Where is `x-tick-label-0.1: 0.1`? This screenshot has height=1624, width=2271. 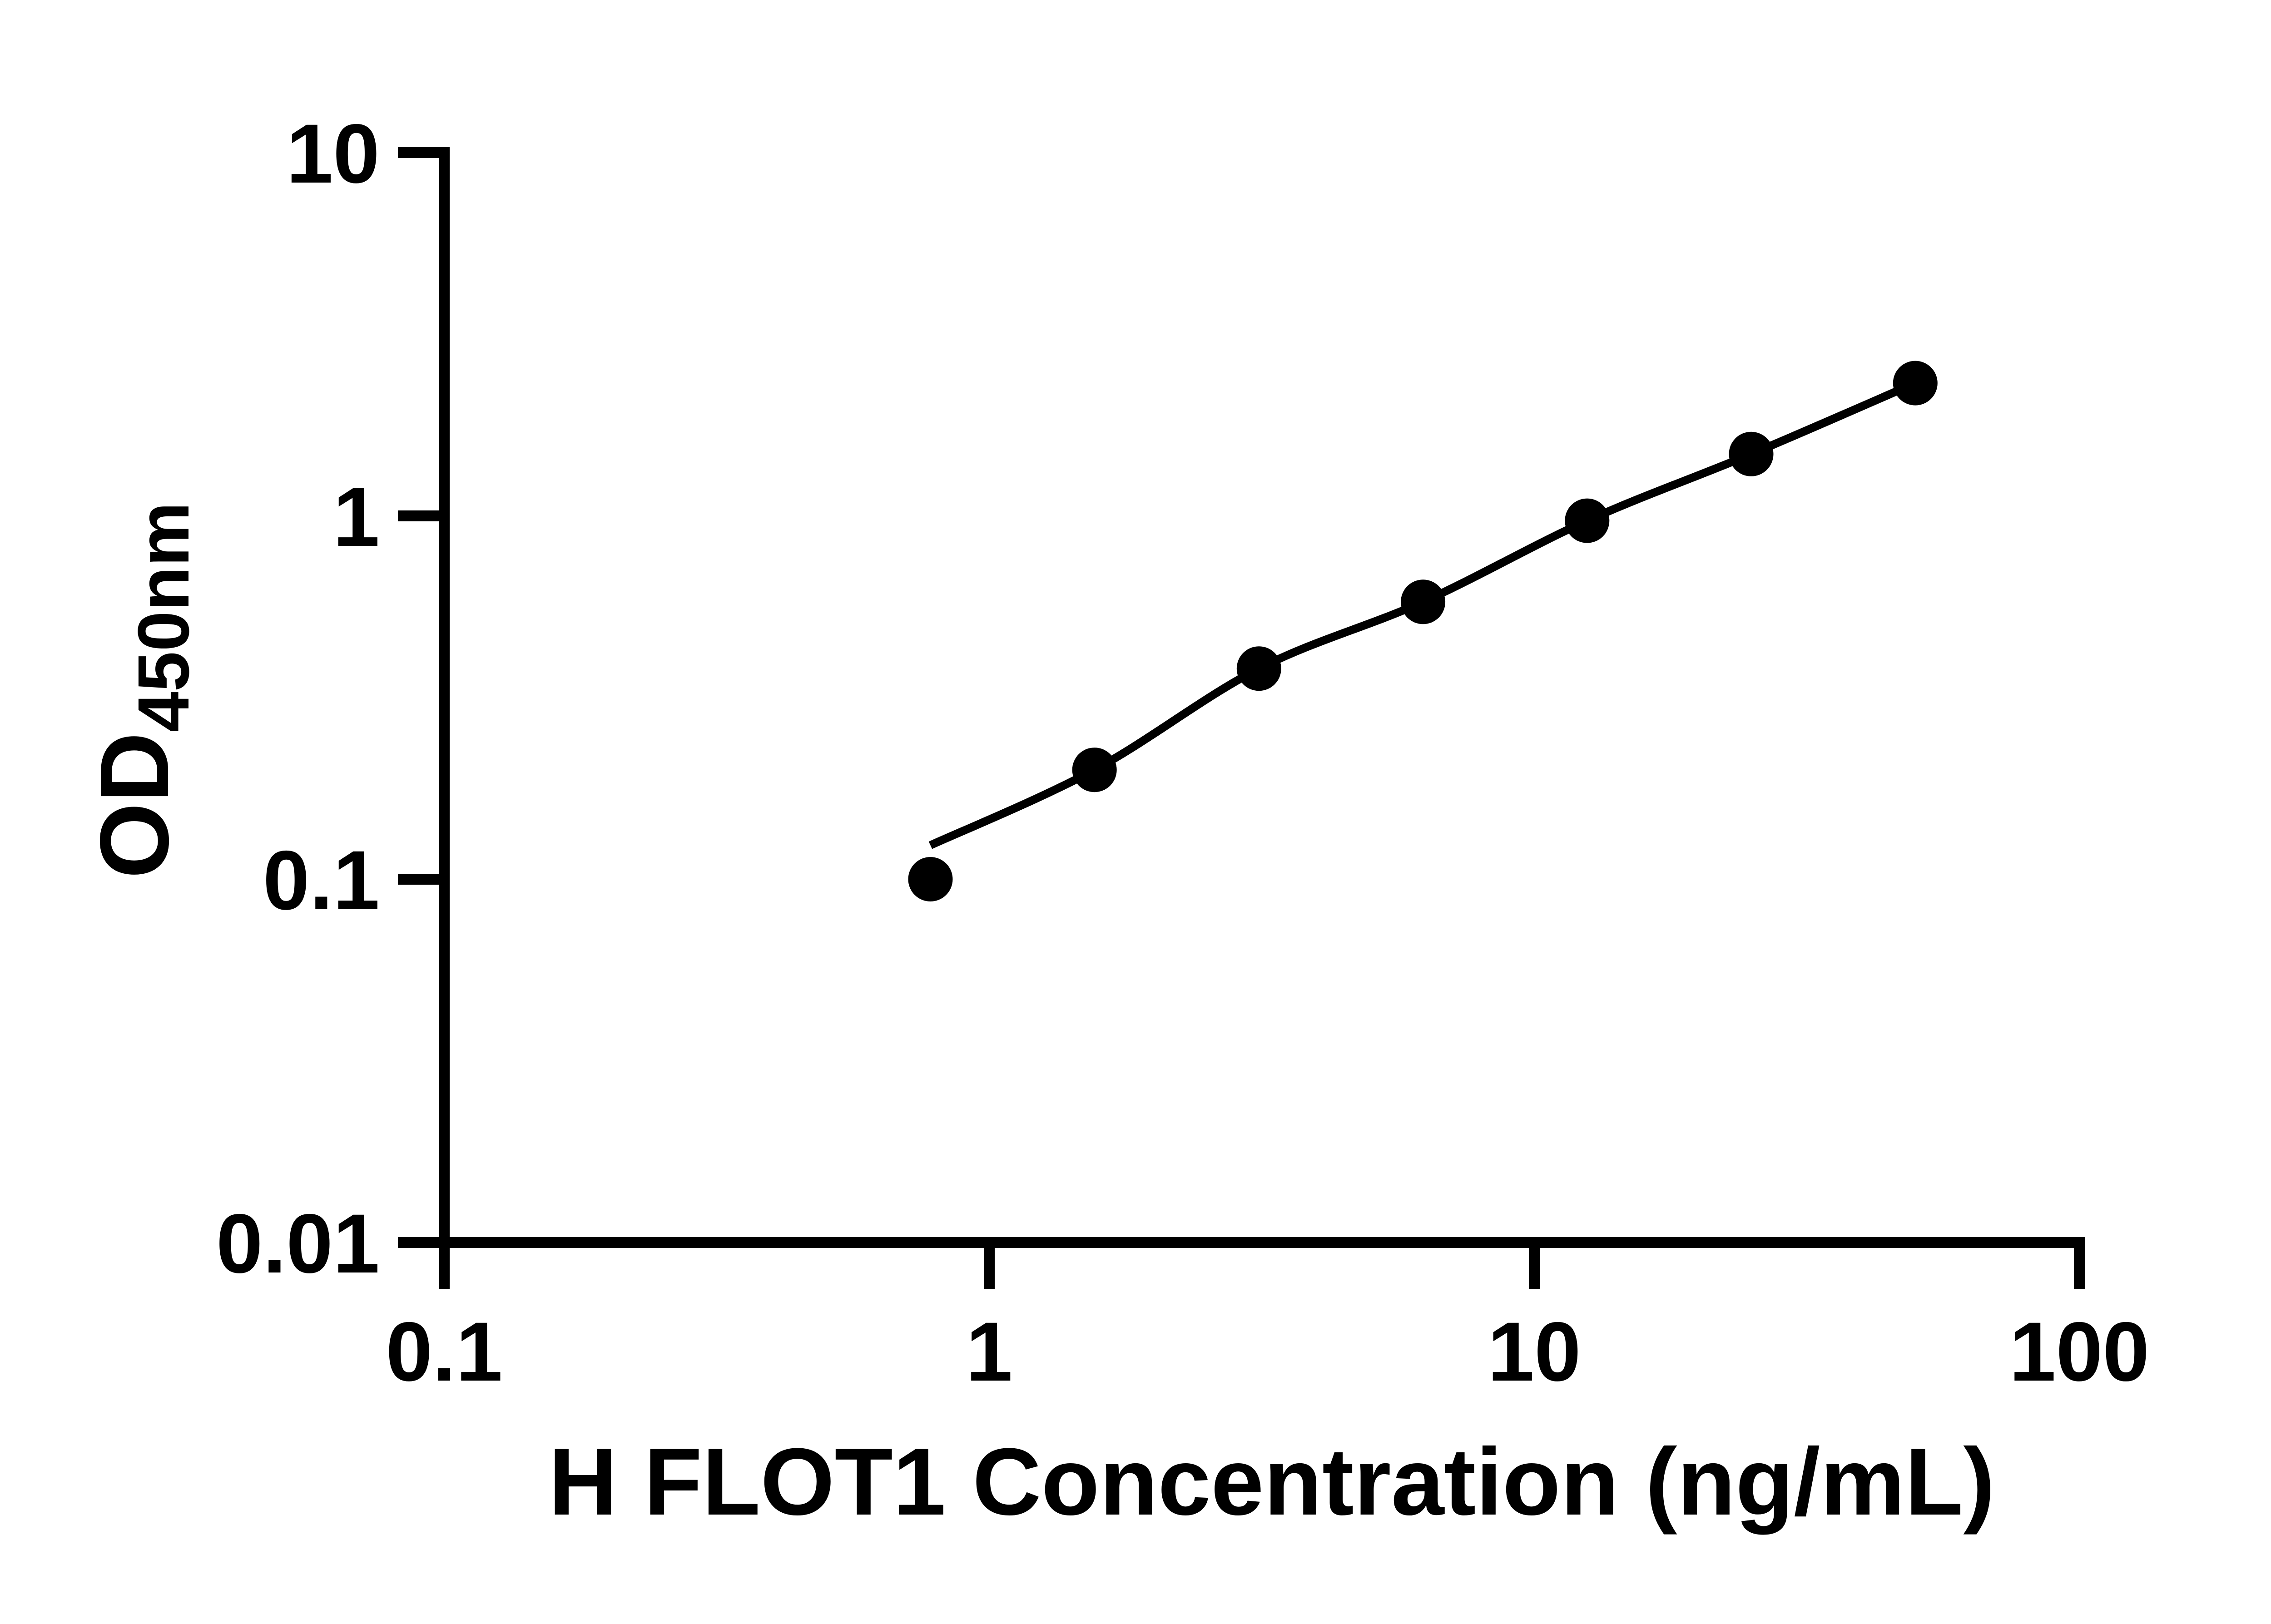 x-tick-label-0.1: 0.1 is located at coordinates (444, 1352).